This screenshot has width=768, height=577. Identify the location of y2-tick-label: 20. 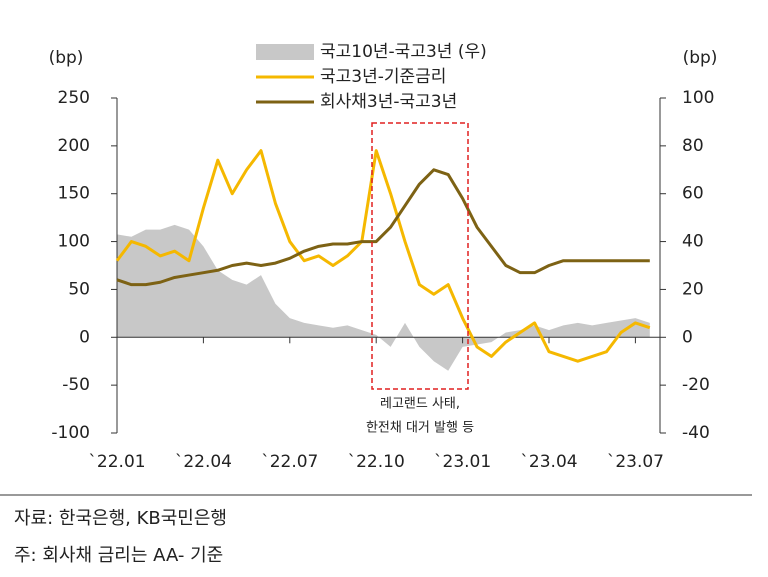
(693, 289).